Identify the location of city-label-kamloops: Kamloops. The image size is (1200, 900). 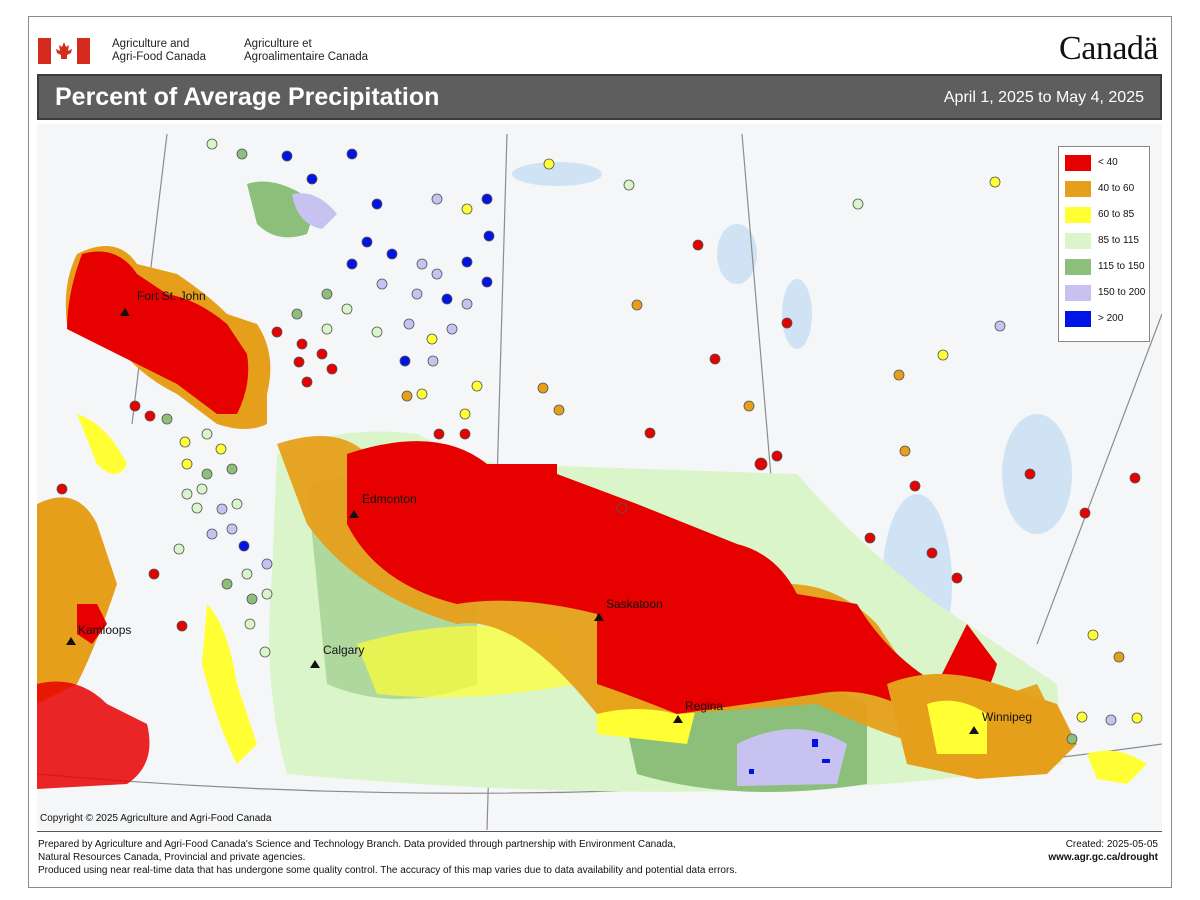
(104, 630).